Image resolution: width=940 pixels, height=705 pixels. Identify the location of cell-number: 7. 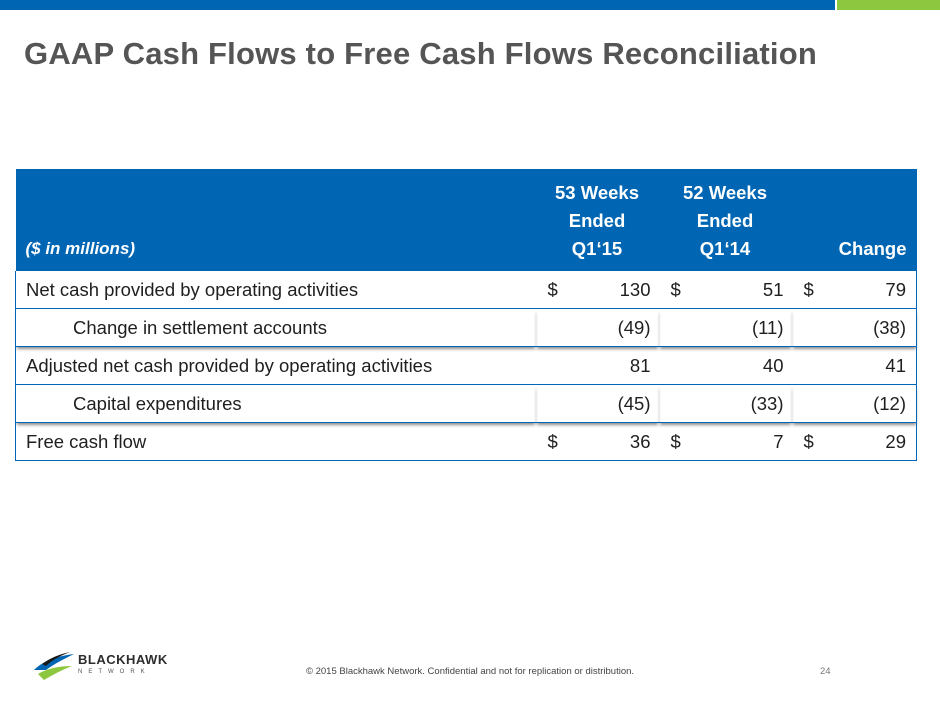
(778, 441).